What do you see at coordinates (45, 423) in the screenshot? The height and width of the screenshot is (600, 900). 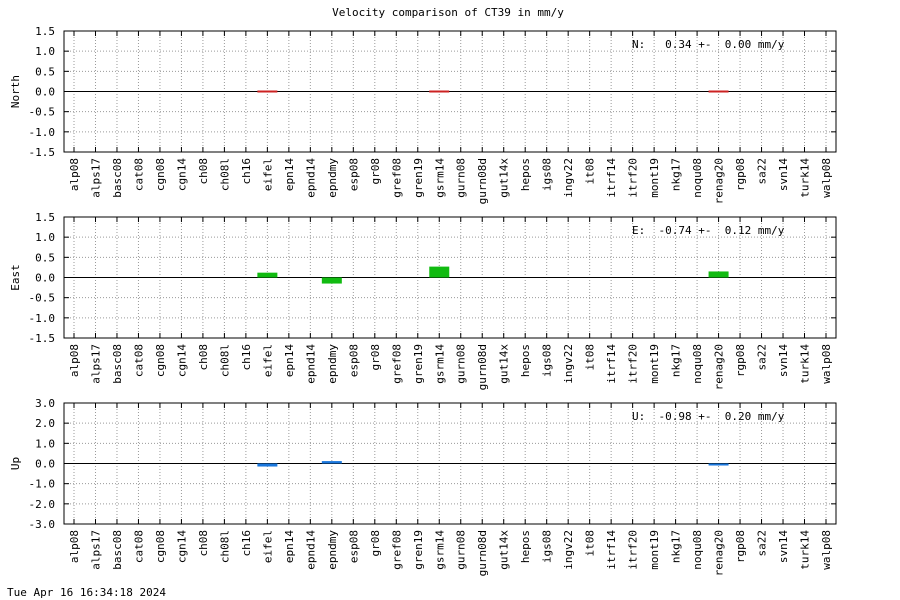 I see `y-tick-label: 2.0` at bounding box center [45, 423].